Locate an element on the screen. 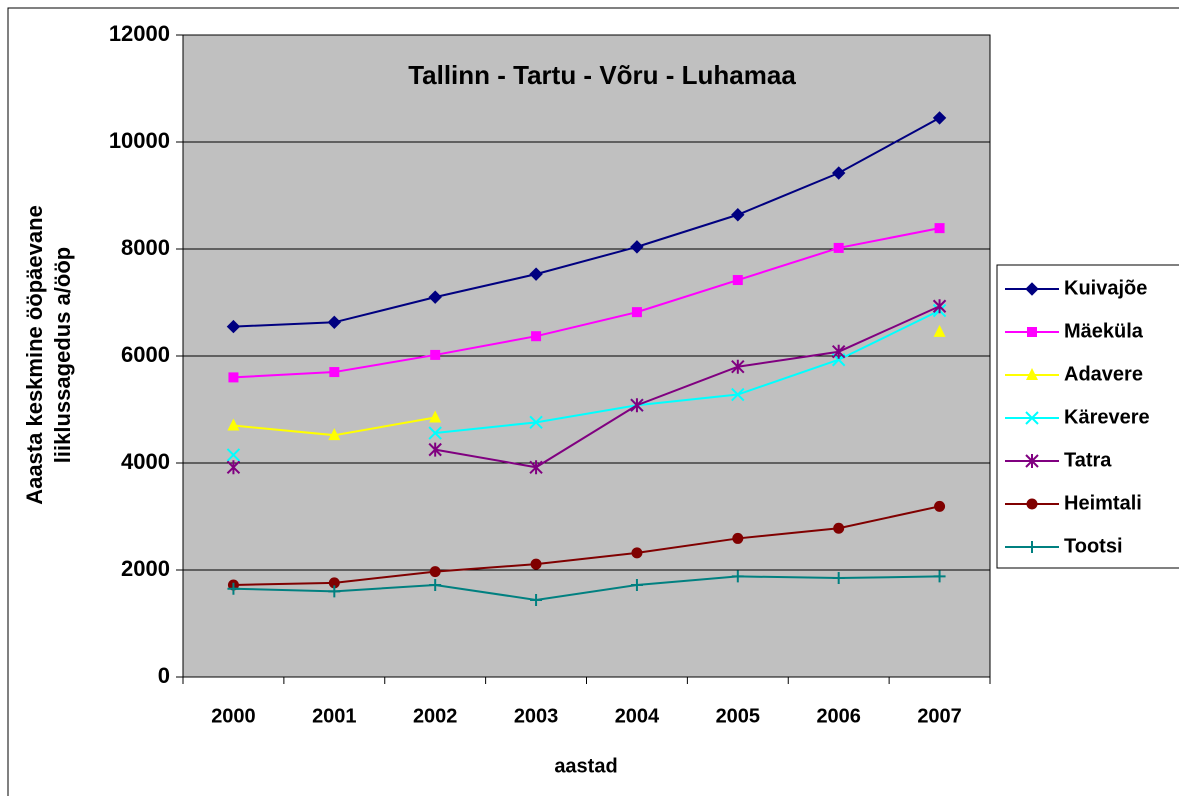 This screenshot has height=796, width=1179. x-tick-label: 2007 is located at coordinates (939, 716).